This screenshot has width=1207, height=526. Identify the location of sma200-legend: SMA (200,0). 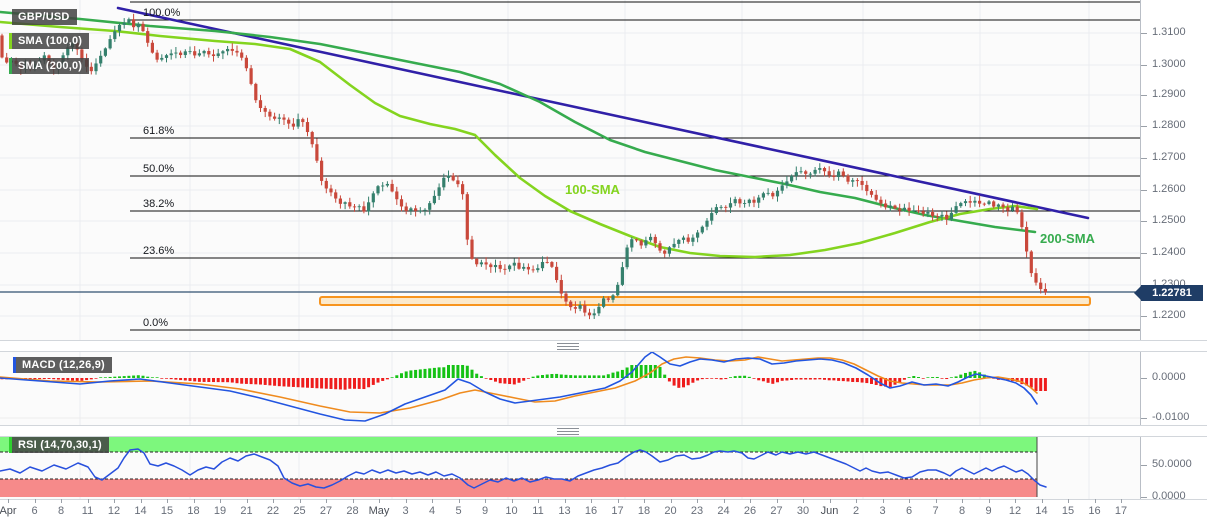
(49, 66).